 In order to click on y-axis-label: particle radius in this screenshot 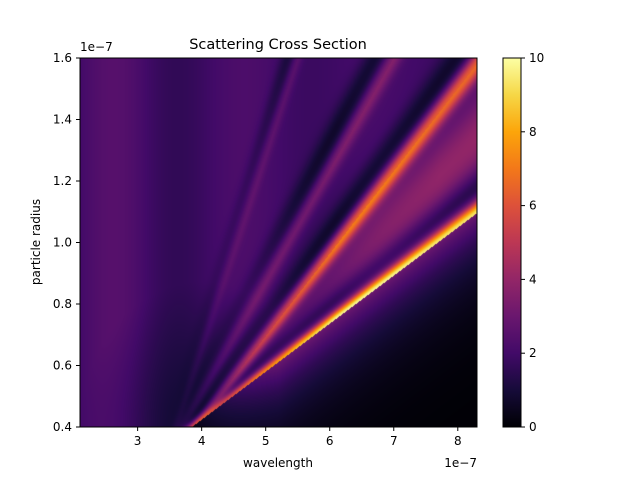, I will do `click(36, 242)`.